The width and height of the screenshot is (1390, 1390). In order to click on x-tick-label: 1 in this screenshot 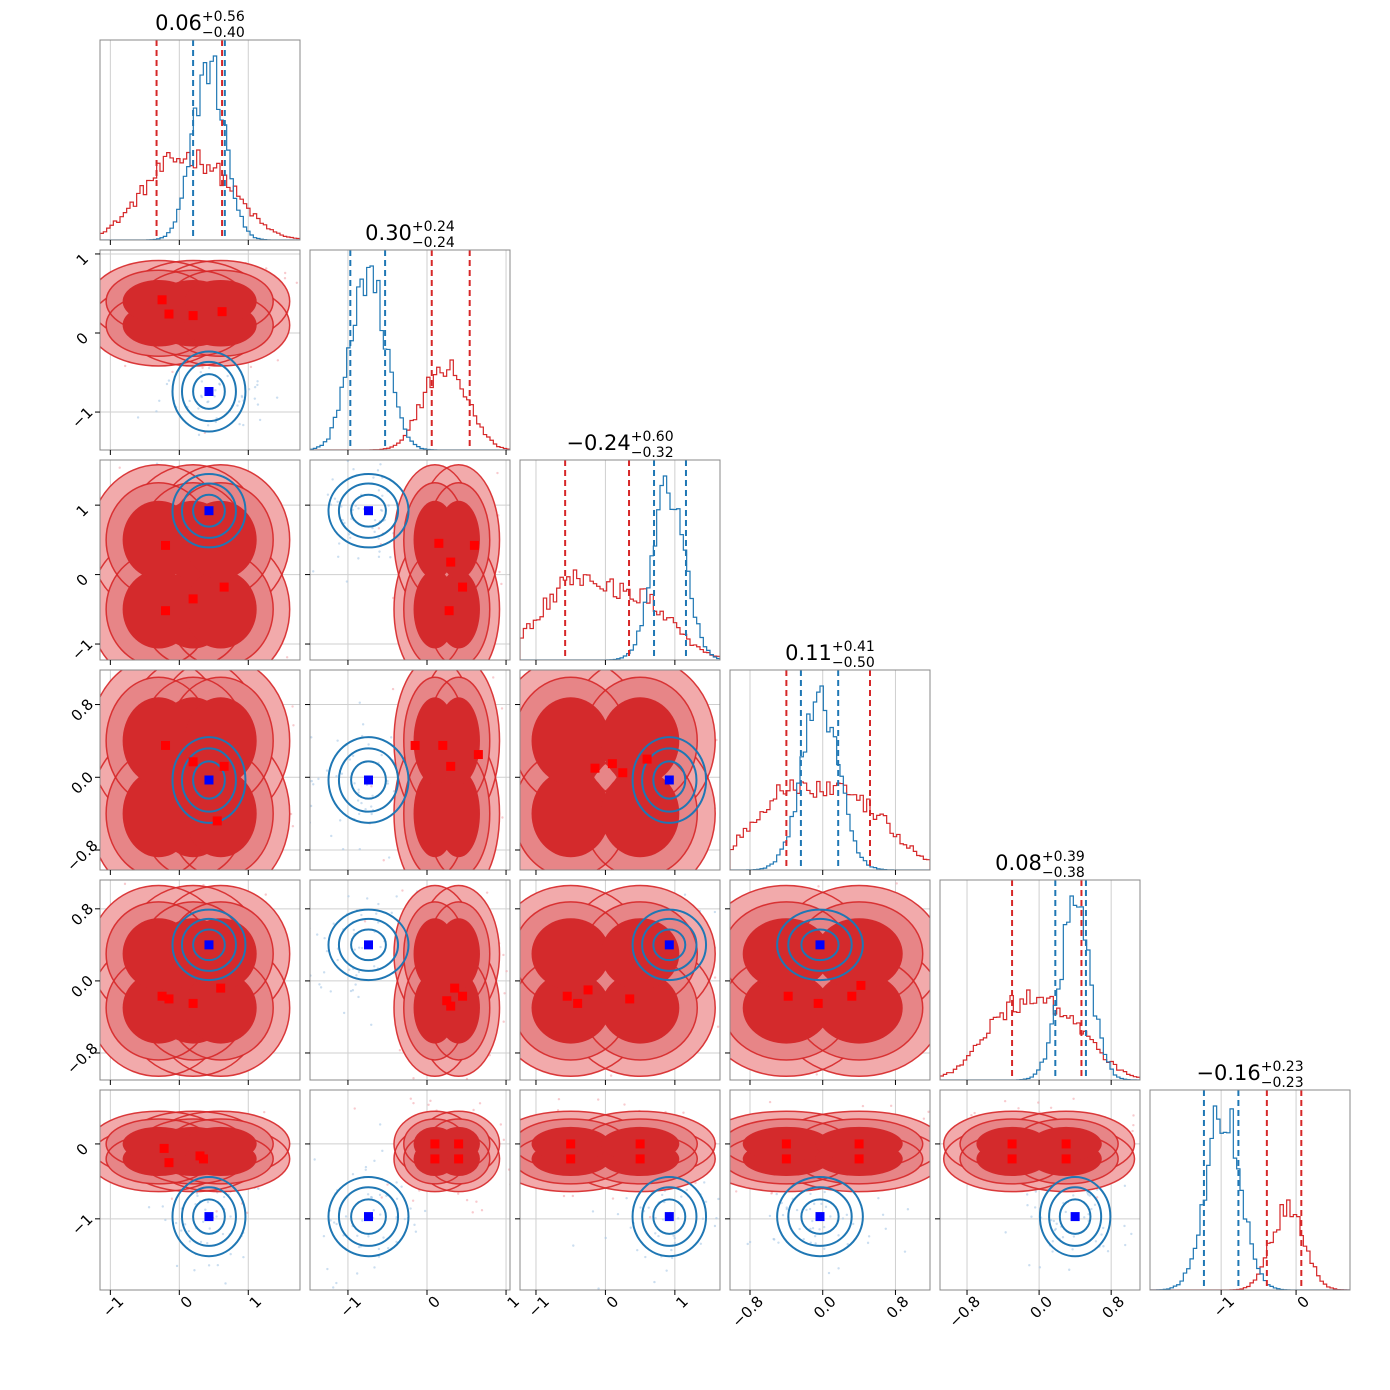, I will do `click(513, 1301)`.